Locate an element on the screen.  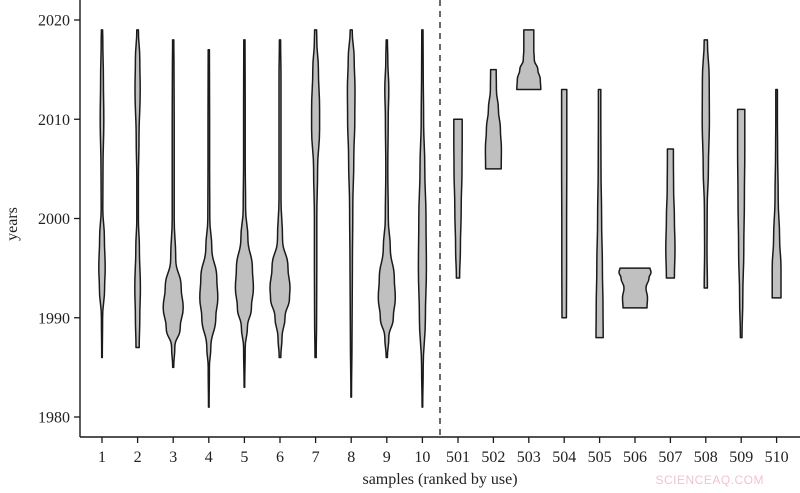
x-tick-label: 510 is located at coordinates (777, 457).